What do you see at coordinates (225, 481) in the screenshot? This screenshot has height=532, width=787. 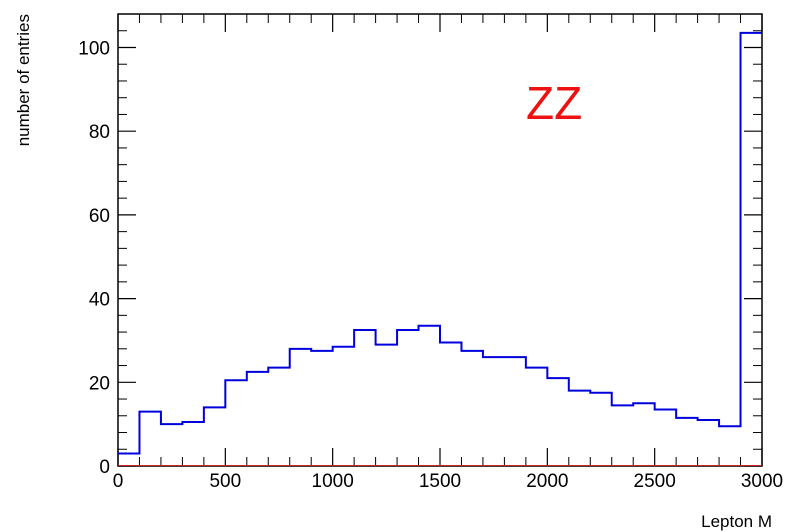 I see `x-tick-label: 500` at bounding box center [225, 481].